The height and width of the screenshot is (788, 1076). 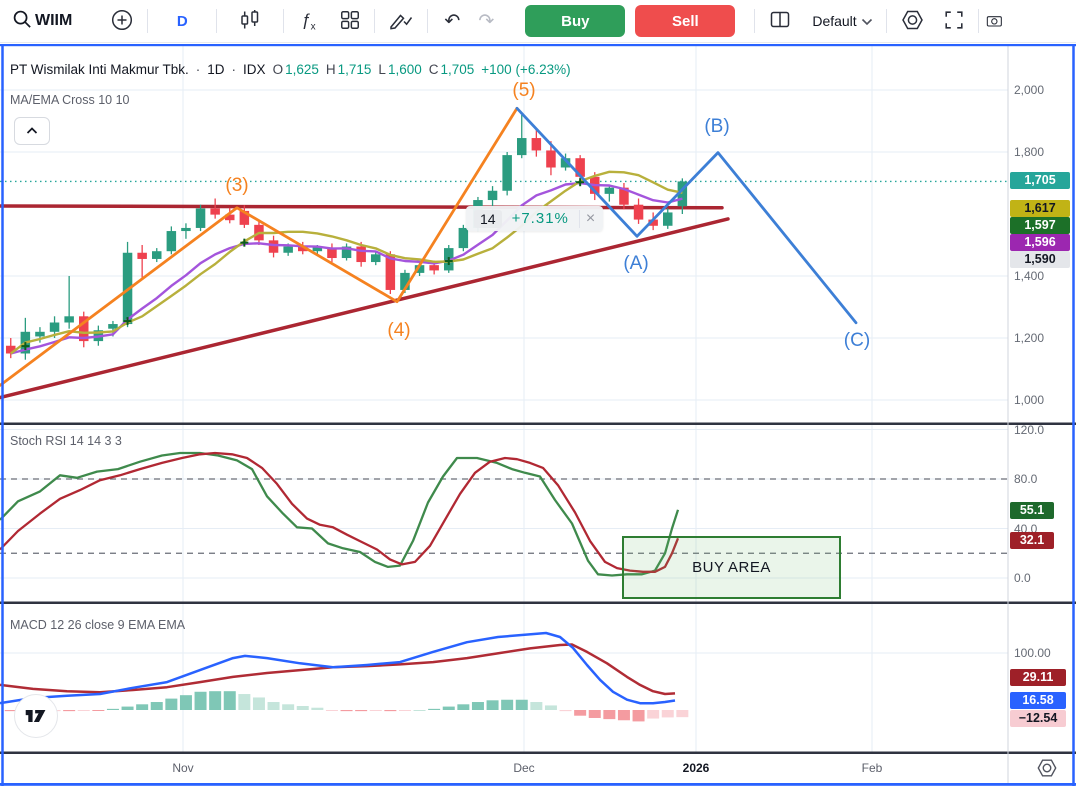 I want to click on ohlc-open: O 1,625, so click(x=295, y=69).